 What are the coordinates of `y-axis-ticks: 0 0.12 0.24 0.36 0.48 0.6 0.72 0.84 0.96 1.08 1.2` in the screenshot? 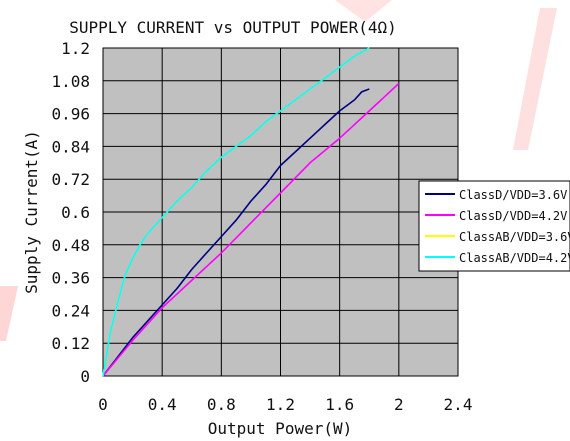 It's located at (70, 212).